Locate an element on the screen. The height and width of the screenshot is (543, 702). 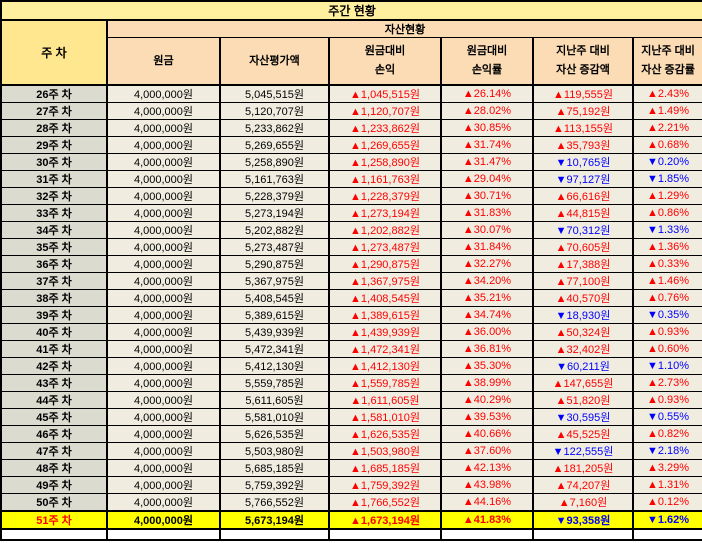
pl-rate-cell: ▲38.99% is located at coordinates (487, 383).